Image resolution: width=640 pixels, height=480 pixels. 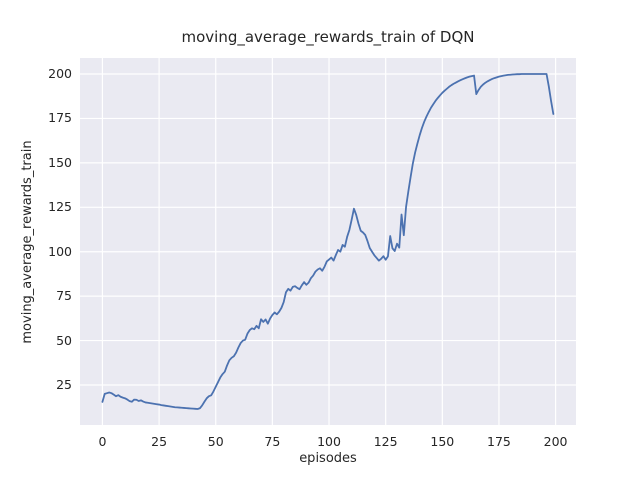 What do you see at coordinates (159, 441) in the screenshot?
I see `x-tick-label: 25` at bounding box center [159, 441].